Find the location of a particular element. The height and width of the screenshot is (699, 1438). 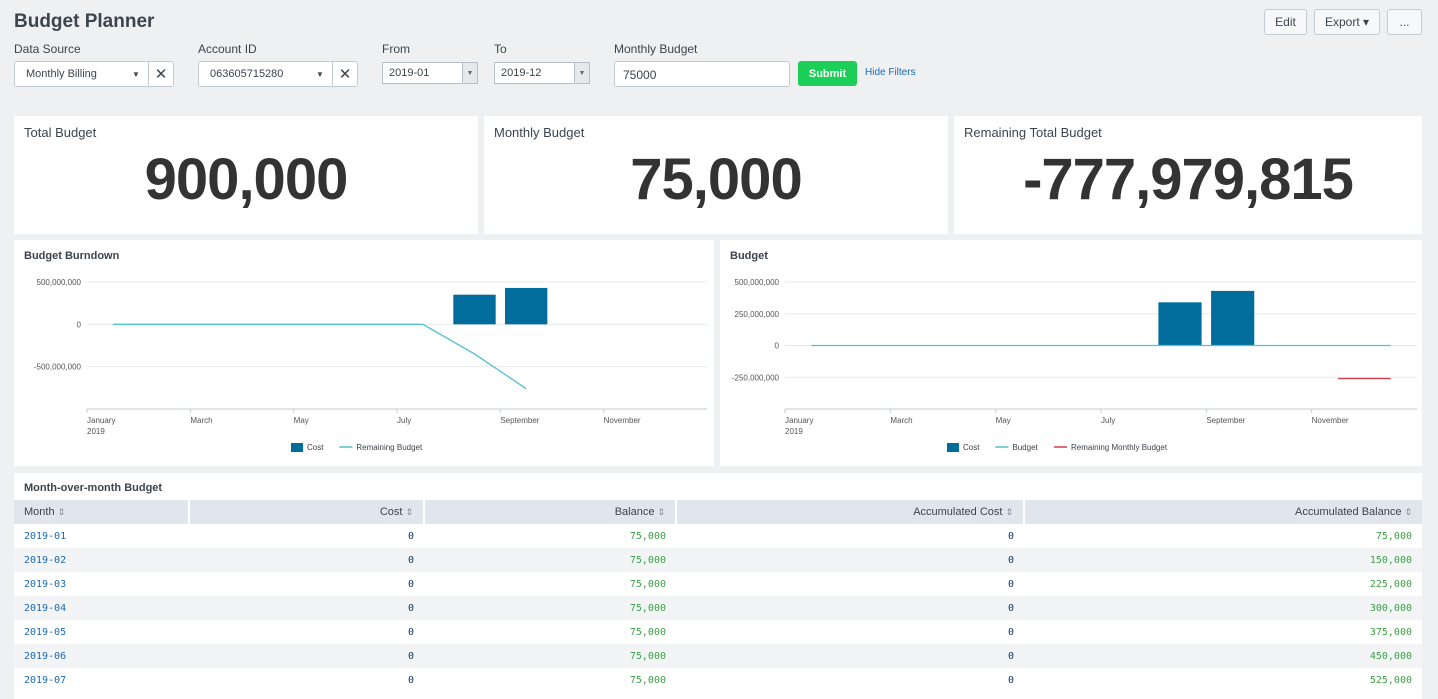

remaining-total-label: Remaining Total Budget is located at coordinates (1033, 132).